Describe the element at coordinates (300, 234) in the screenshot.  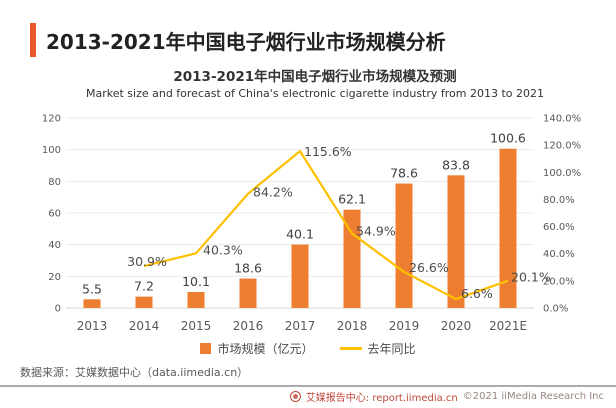
I see `bar-value-label: 40.1` at that location.